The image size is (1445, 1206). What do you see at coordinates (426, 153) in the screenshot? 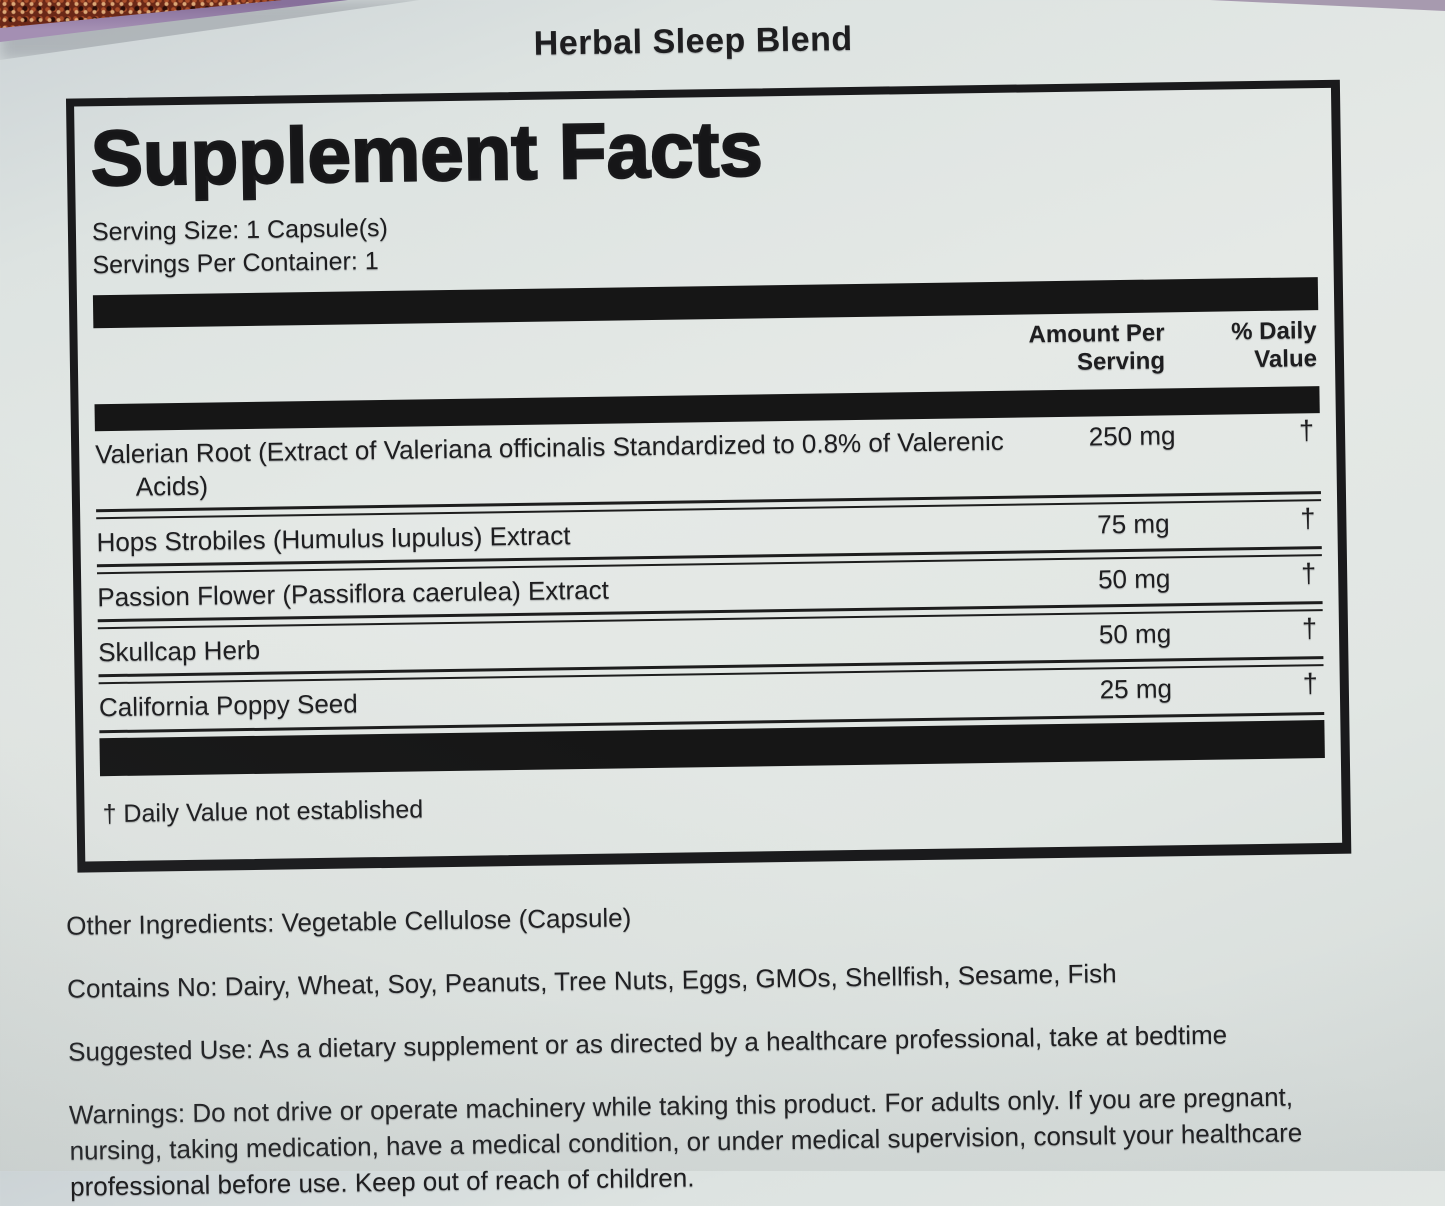
I see `panel-title: Supplement Facts` at bounding box center [426, 153].